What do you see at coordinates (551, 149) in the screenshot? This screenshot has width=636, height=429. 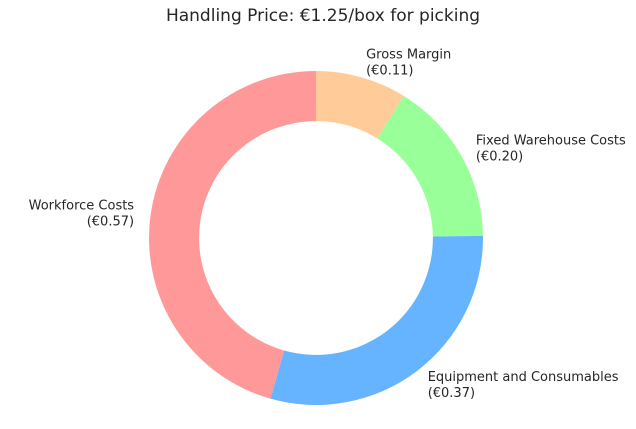 I see `slice-label-fixed-warehouse-costs: Fixed Warehouse Costs (€0.20)` at bounding box center [551, 149].